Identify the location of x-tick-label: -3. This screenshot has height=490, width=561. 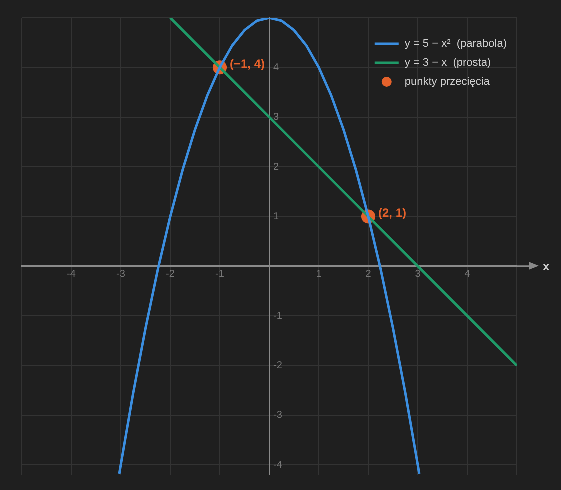
(121, 274).